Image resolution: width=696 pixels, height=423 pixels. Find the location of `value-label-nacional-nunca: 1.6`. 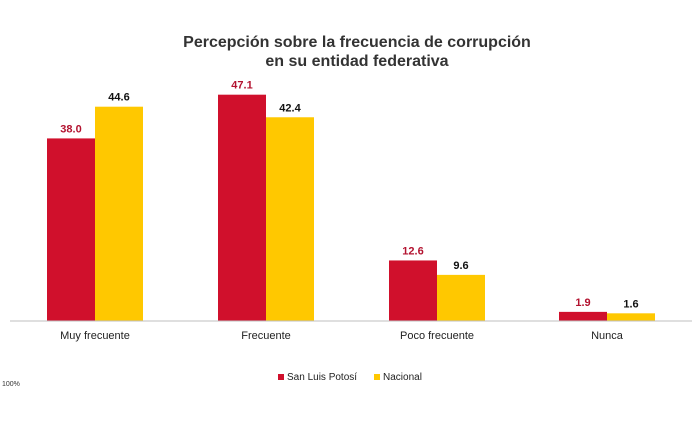

value-label-nacional-nunca: 1.6 is located at coordinates (630, 304).